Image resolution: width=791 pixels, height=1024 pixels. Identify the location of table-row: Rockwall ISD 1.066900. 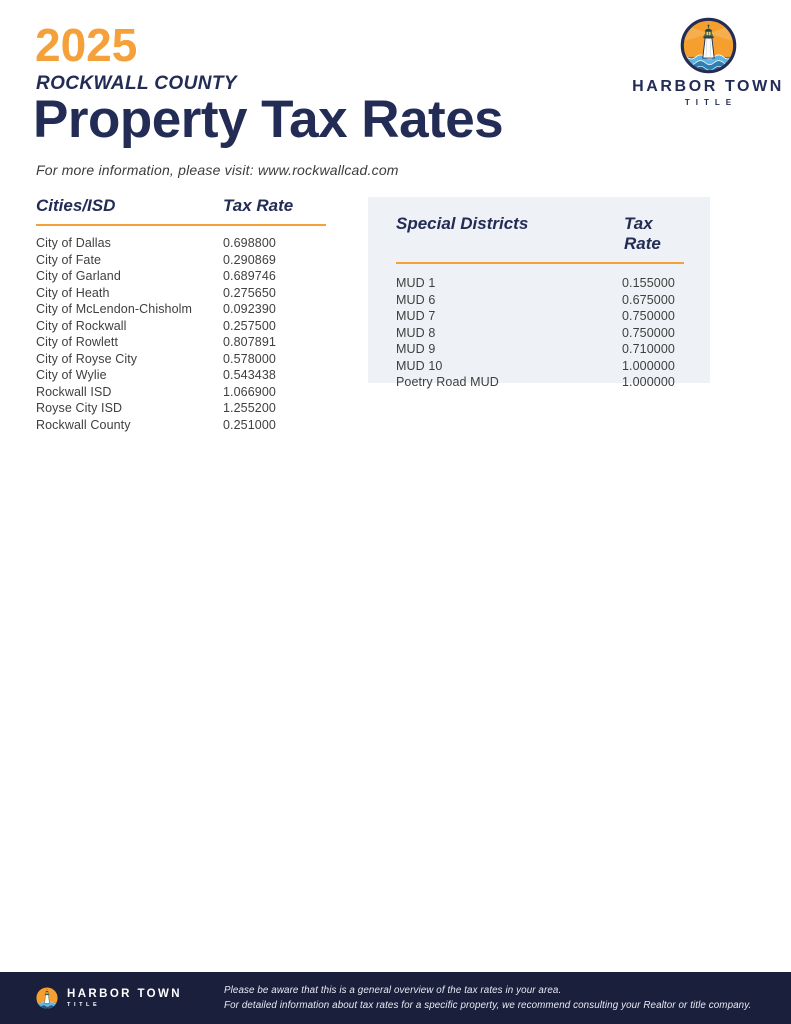
(181, 392).